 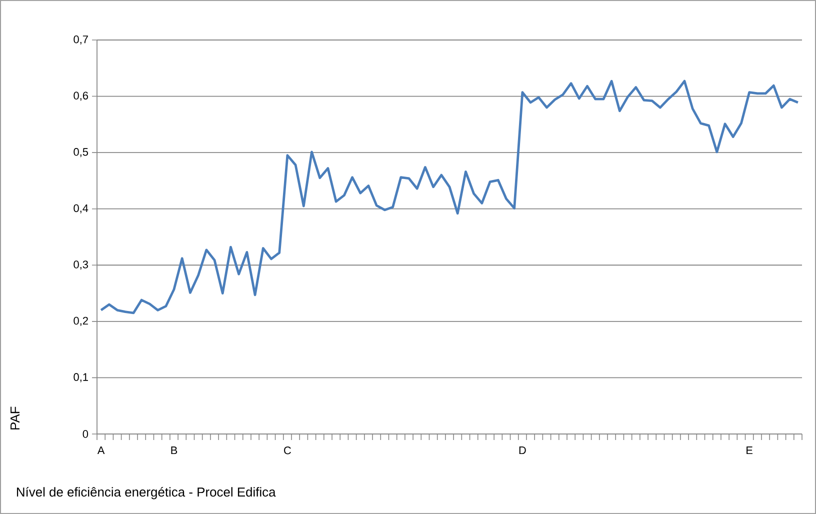 What do you see at coordinates (81, 321) in the screenshot?
I see `y-tick-label: 0,2` at bounding box center [81, 321].